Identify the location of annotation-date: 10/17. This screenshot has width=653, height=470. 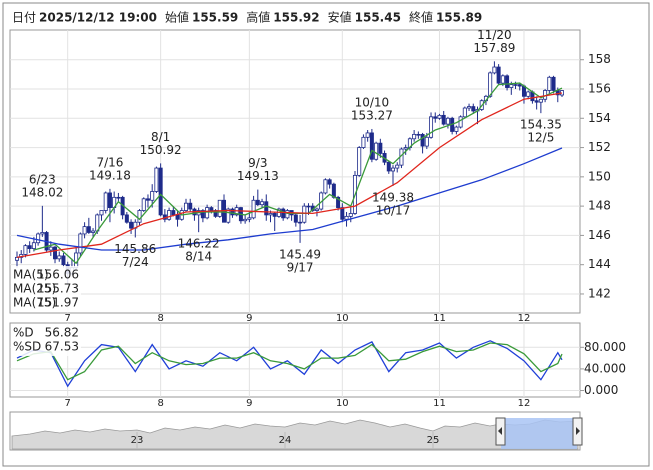
(393, 210).